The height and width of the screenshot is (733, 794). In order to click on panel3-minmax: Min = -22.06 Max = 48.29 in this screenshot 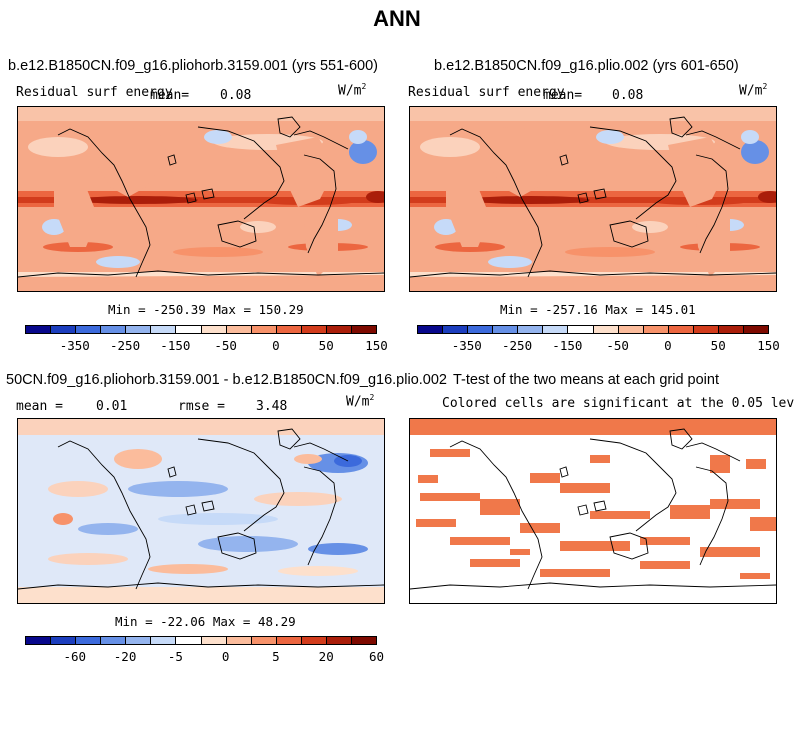, I will do `click(205, 621)`.